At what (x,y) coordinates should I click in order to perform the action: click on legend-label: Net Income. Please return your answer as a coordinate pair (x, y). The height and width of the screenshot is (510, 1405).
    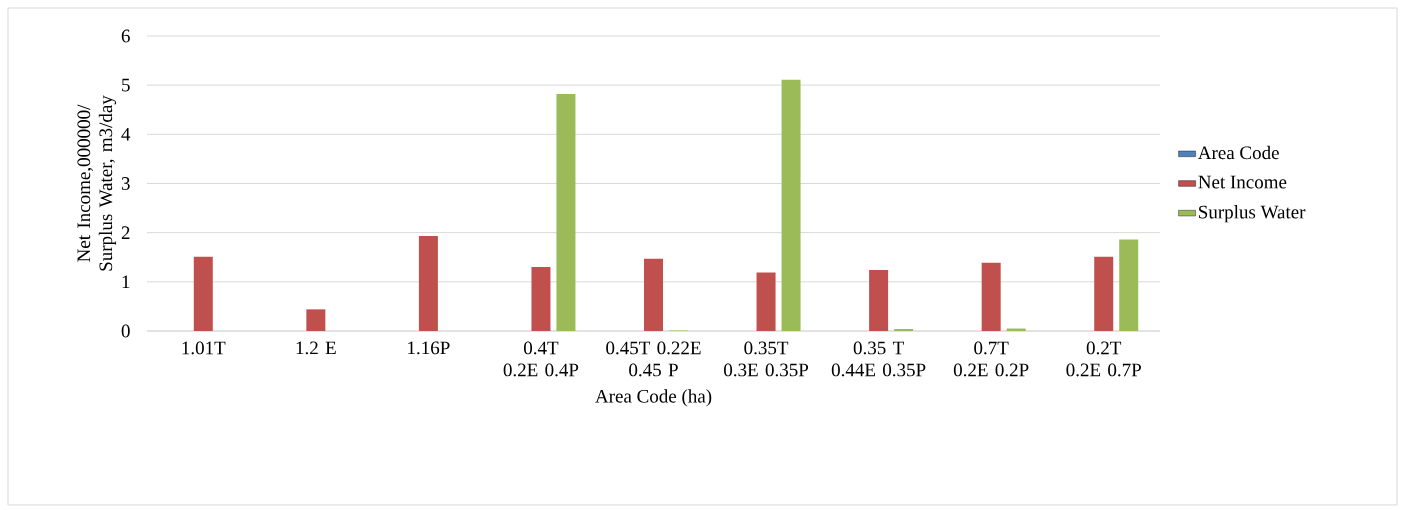
    Looking at the image, I should click on (1242, 182).